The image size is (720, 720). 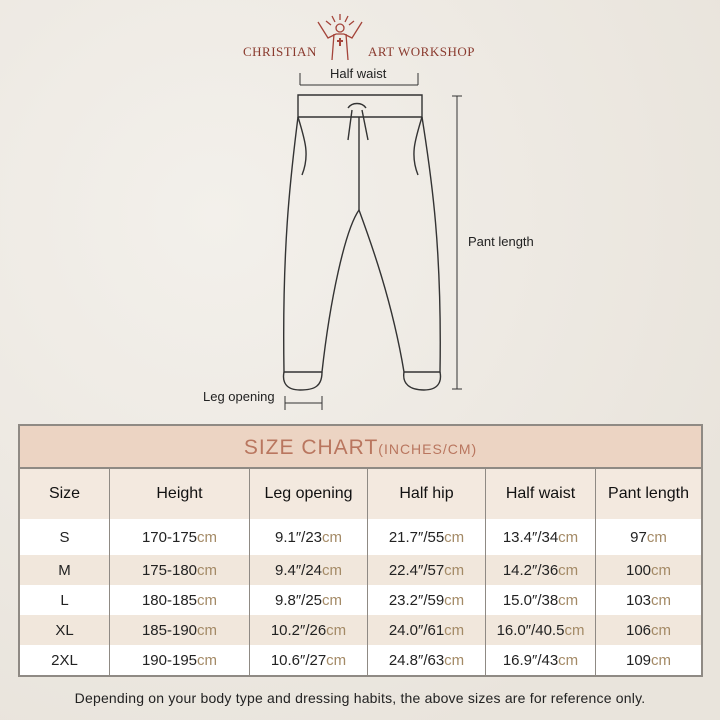 I want to click on cell-value: 10.6″/27, so click(x=298, y=660).